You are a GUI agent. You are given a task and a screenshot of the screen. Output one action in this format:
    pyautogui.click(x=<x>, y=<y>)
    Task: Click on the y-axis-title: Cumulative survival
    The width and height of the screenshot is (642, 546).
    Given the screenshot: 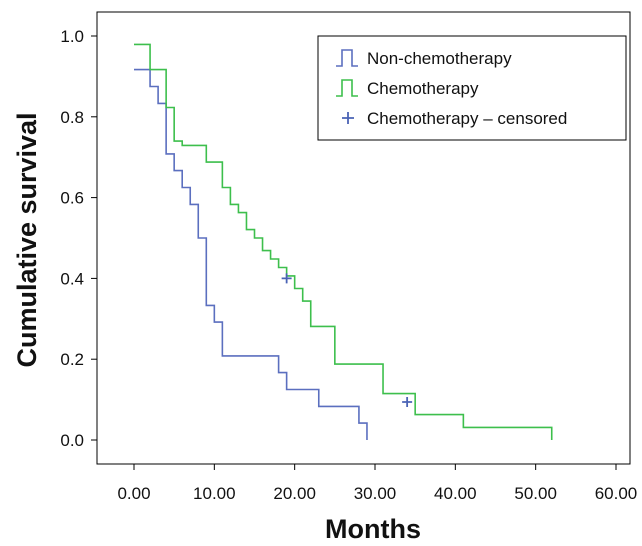 What is the action you would take?
    pyautogui.click(x=27, y=239)
    